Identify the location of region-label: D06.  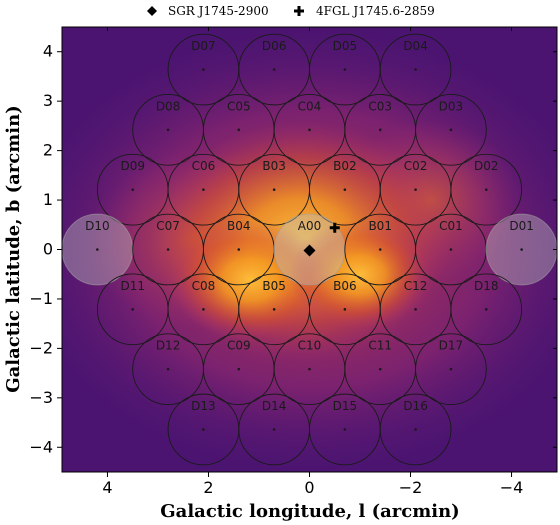
(274, 46).